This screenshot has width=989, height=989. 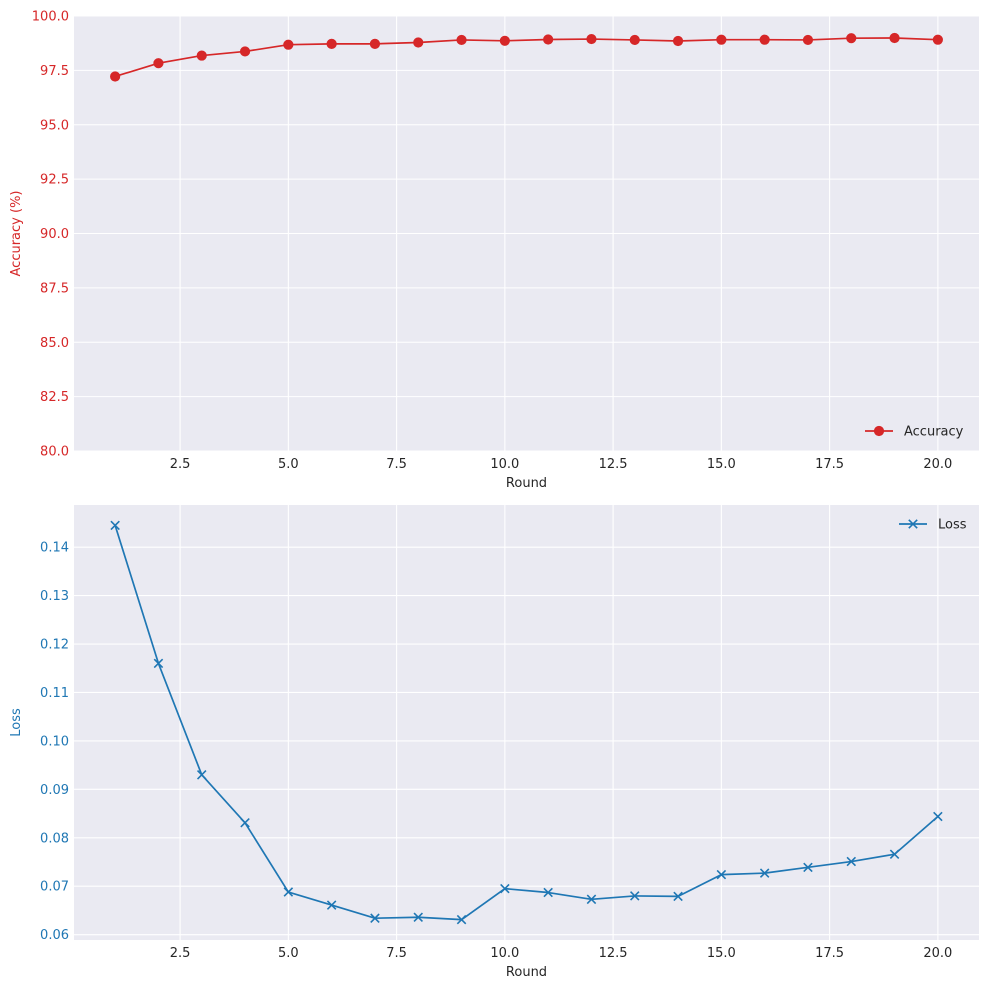 What do you see at coordinates (937, 464) in the screenshot?
I see `accuracy-x-tick-label: 20.0` at bounding box center [937, 464].